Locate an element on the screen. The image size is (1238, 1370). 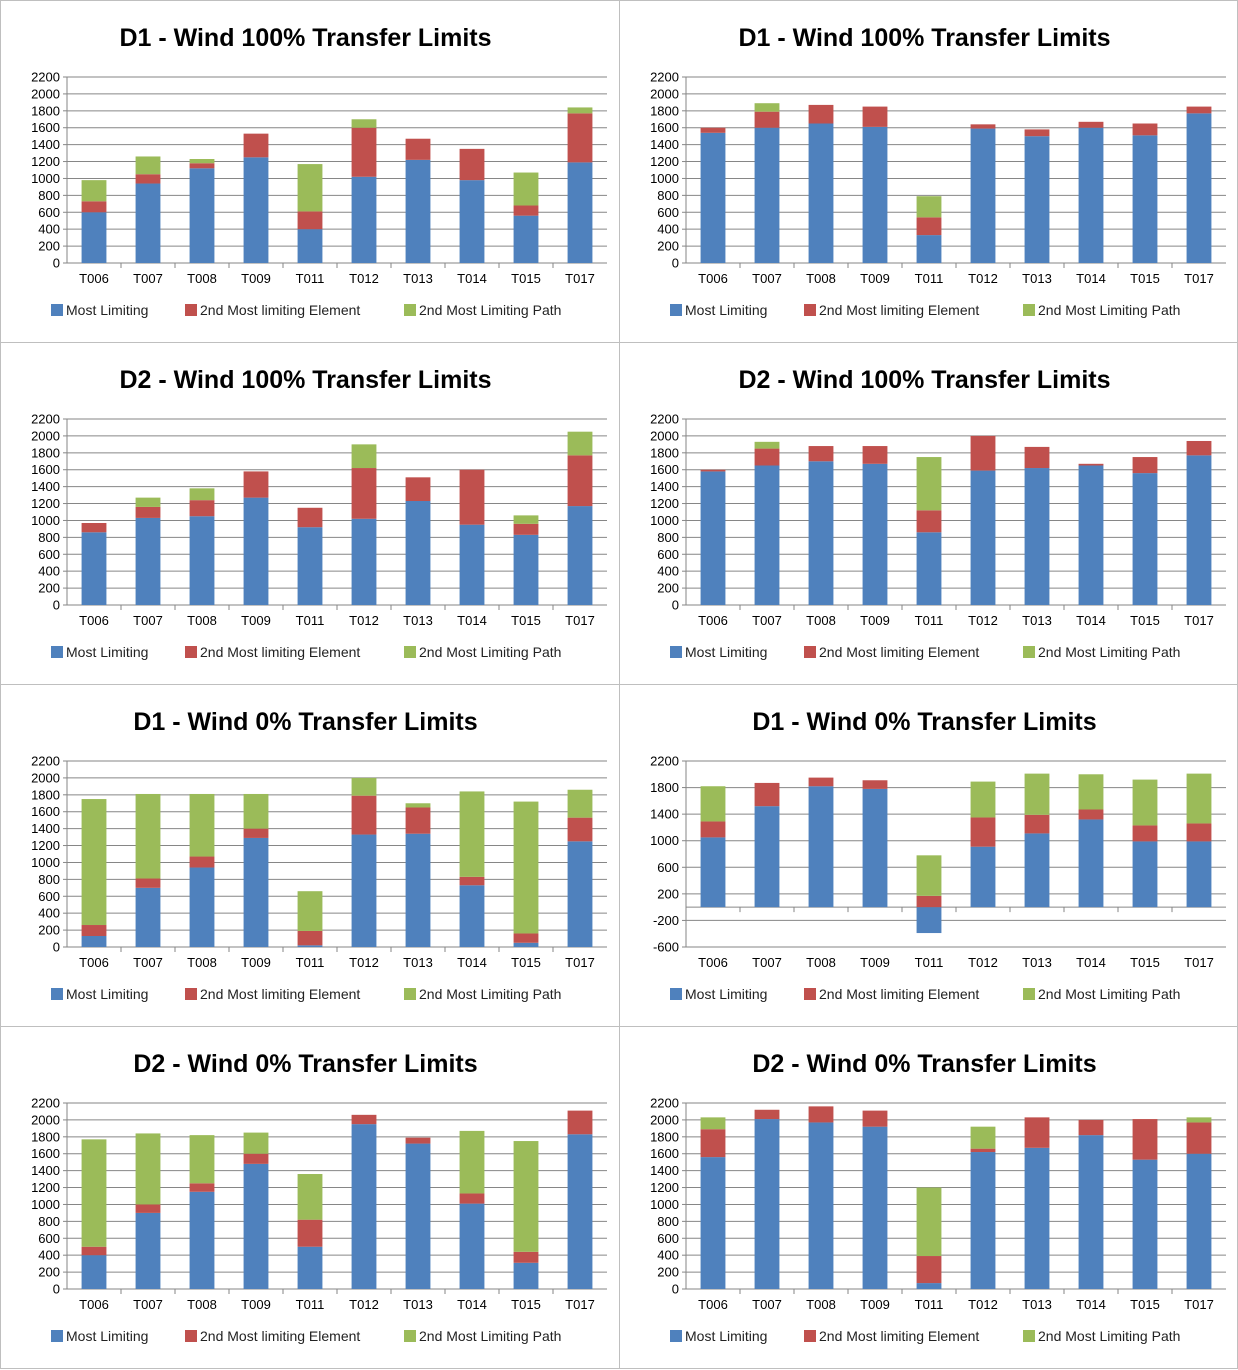
x-tick-label: T013 is located at coordinates (1037, 962).